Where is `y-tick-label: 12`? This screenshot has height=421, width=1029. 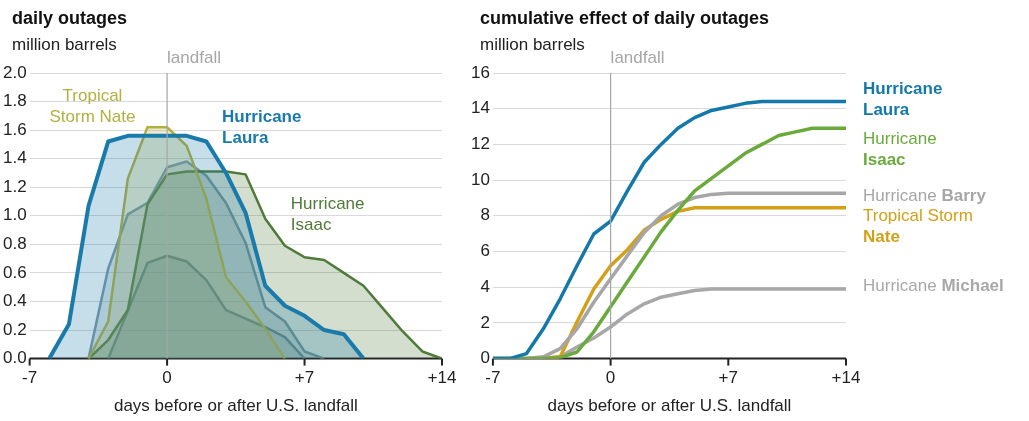 y-tick-label: 12 is located at coordinates (480, 144).